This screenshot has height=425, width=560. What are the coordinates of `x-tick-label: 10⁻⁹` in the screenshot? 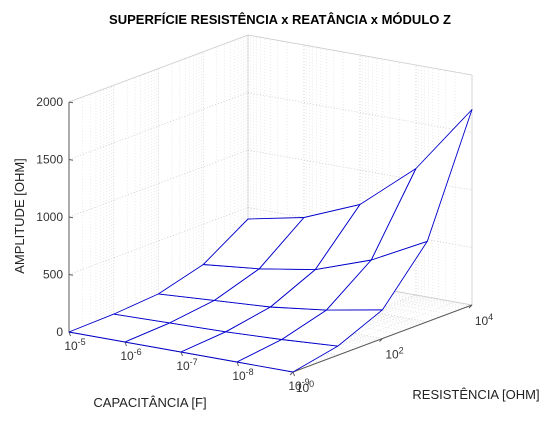 It's located at (298, 385).